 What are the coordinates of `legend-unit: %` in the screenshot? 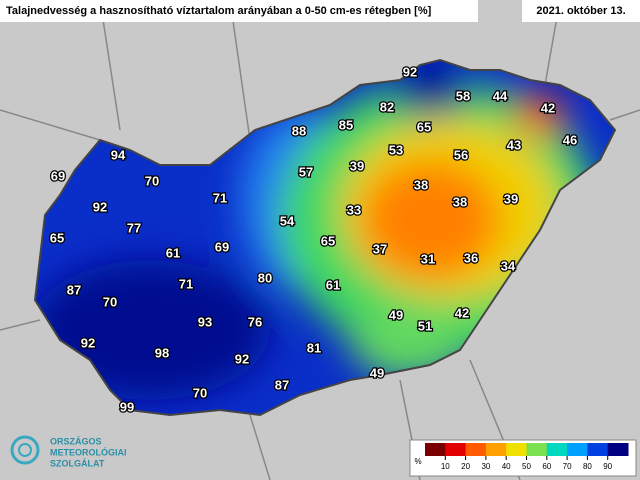 It's located at (417, 461).